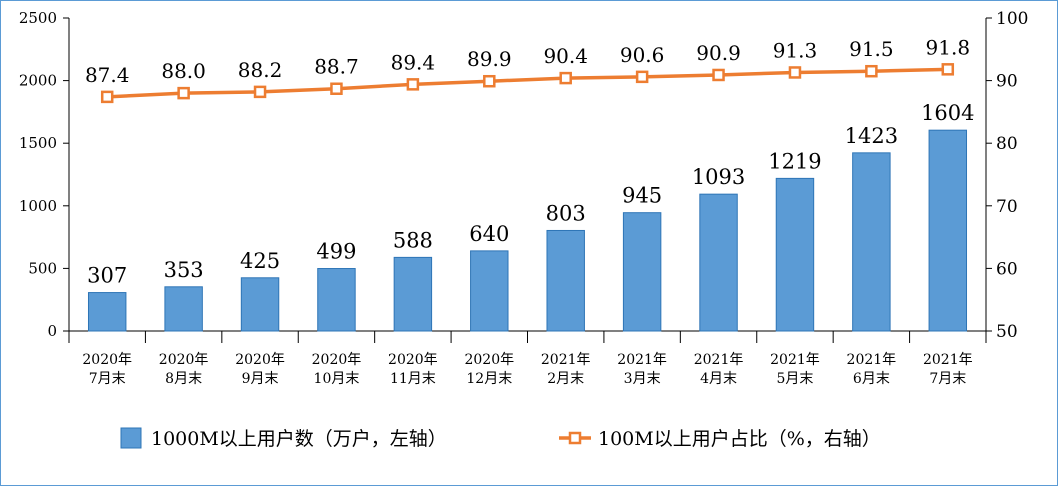 The height and width of the screenshot is (486, 1058). I want to click on bar-value-label: 803, so click(566, 213).